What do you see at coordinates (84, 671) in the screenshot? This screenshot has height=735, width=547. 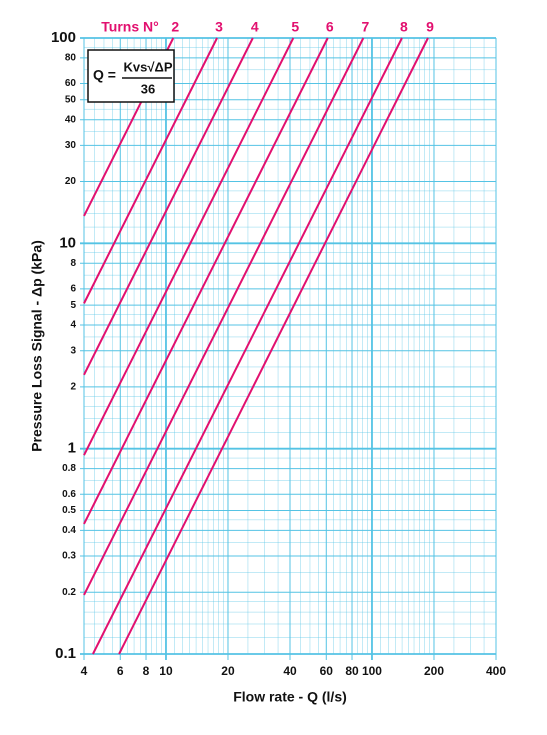 I see `x-tick-label: 4` at bounding box center [84, 671].